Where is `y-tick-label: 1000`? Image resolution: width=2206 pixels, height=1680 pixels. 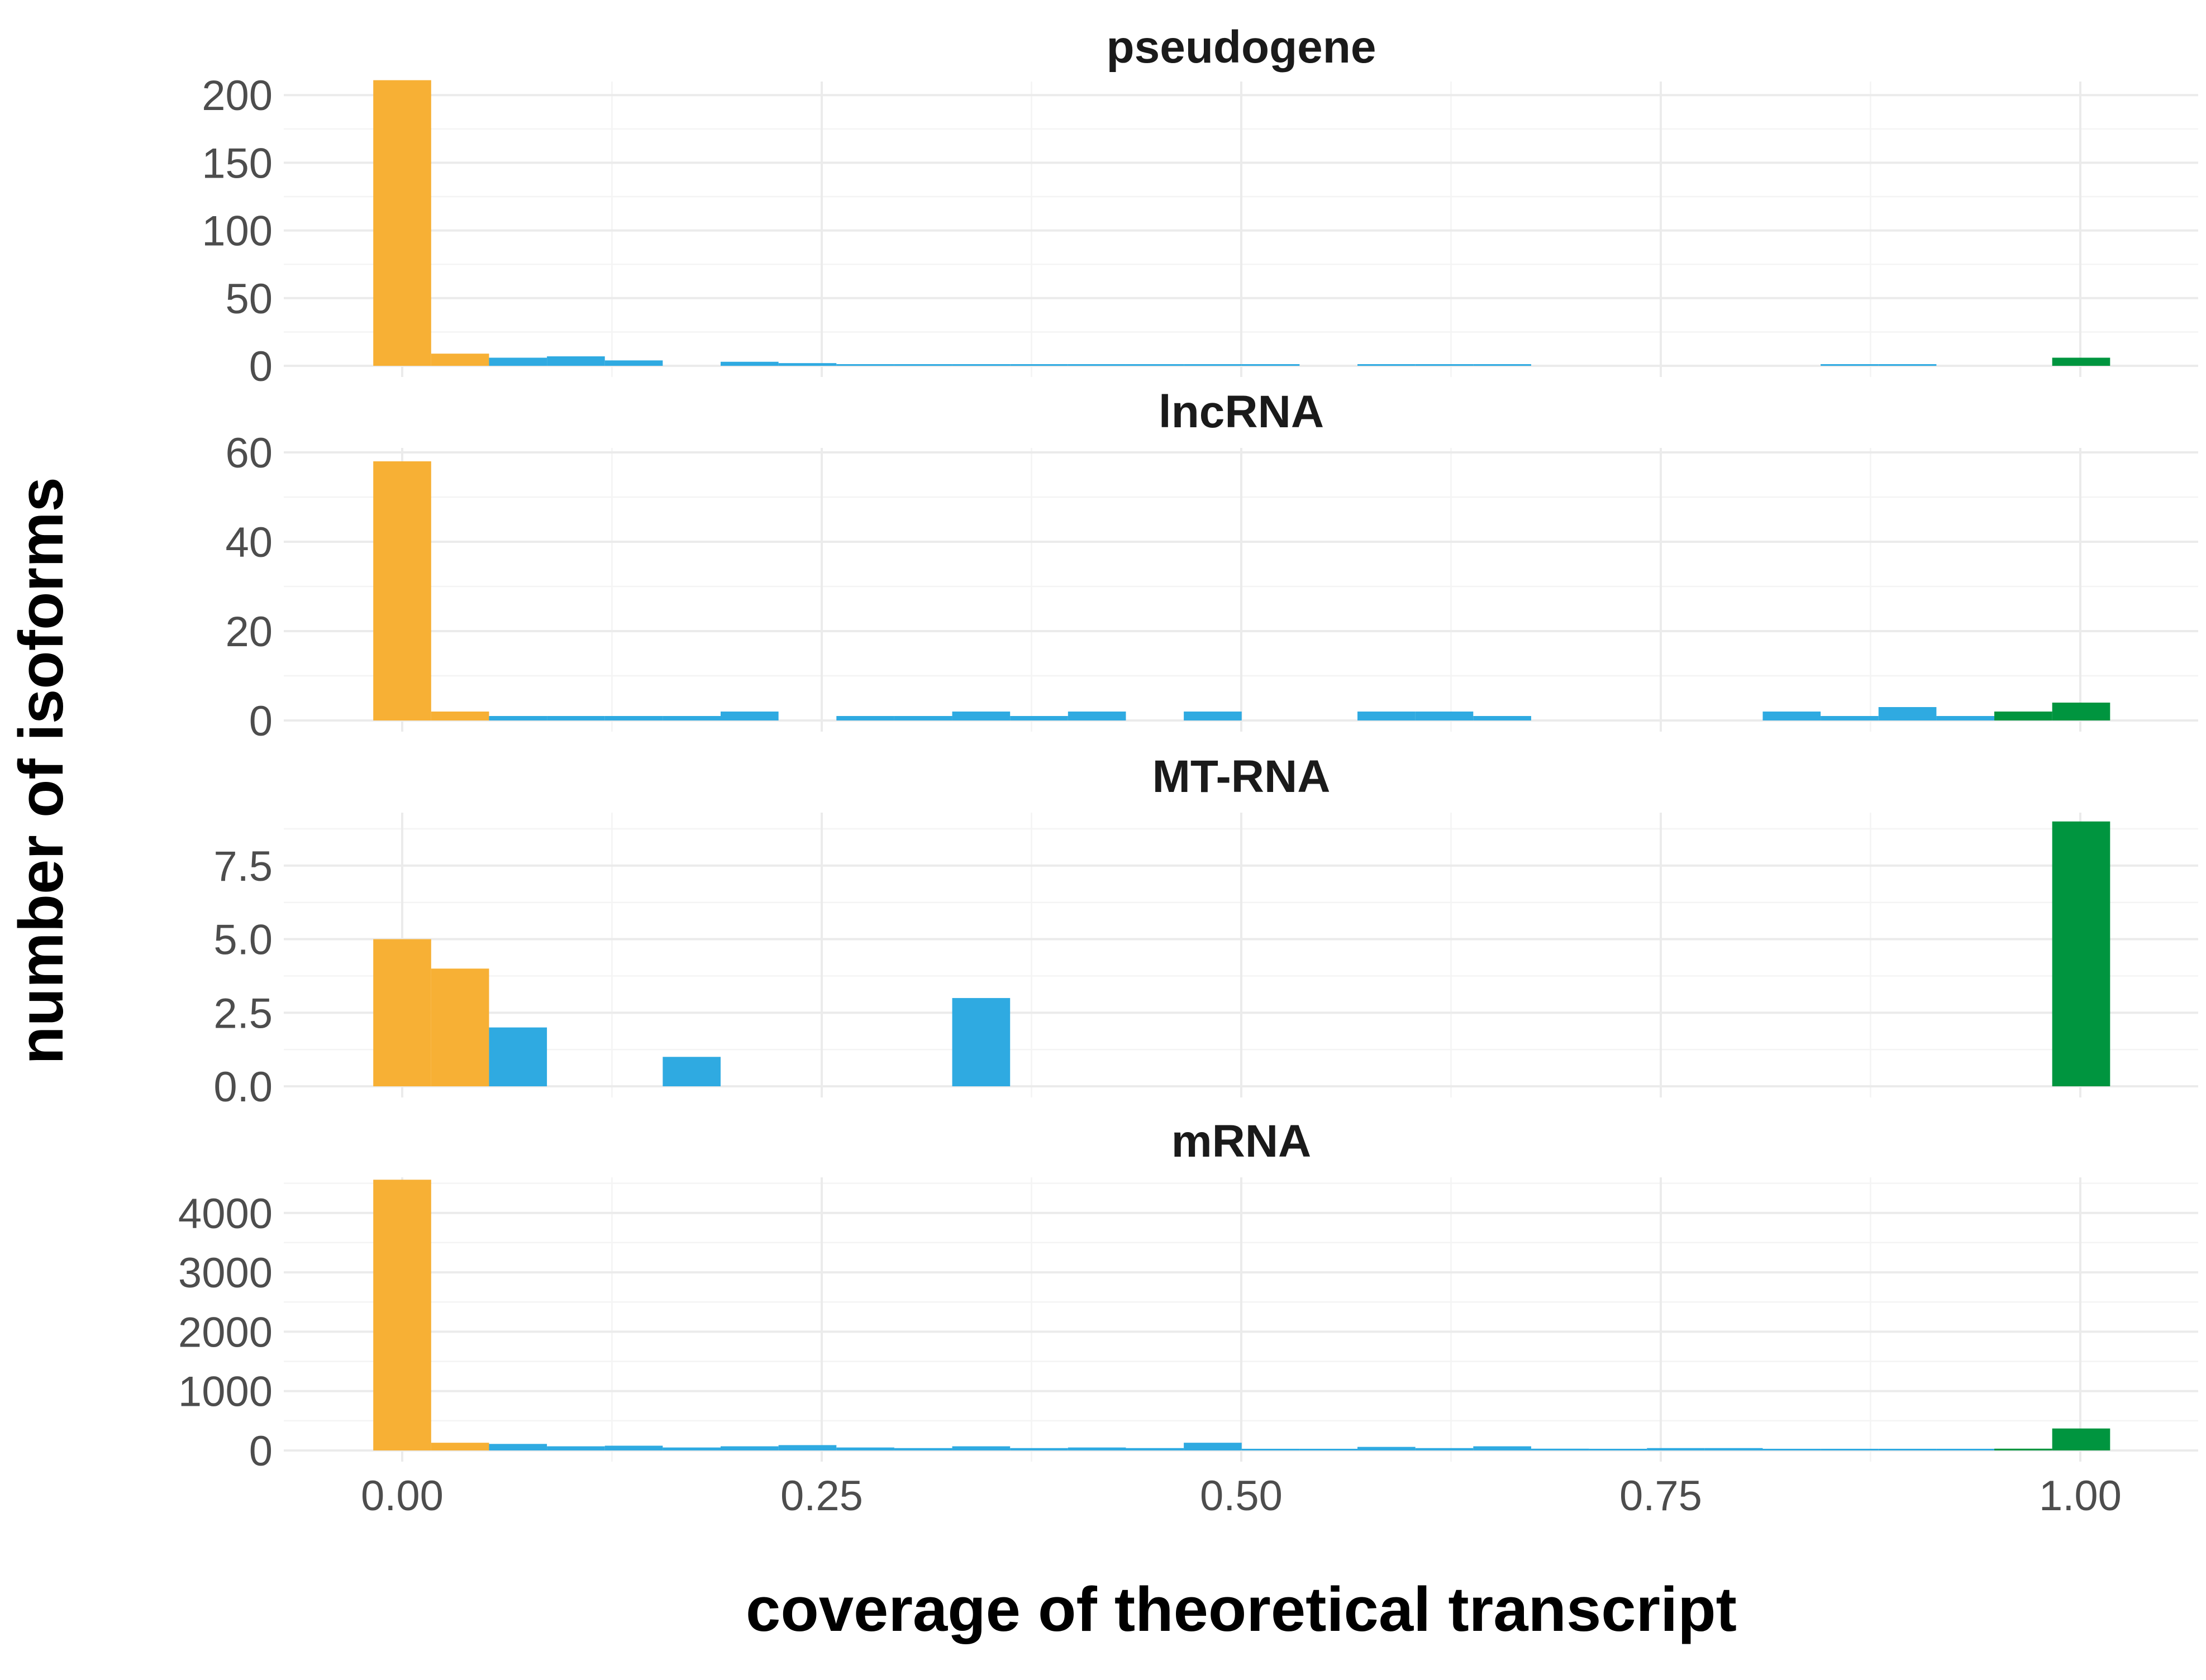
y-tick-label: 1000 is located at coordinates (225, 1392).